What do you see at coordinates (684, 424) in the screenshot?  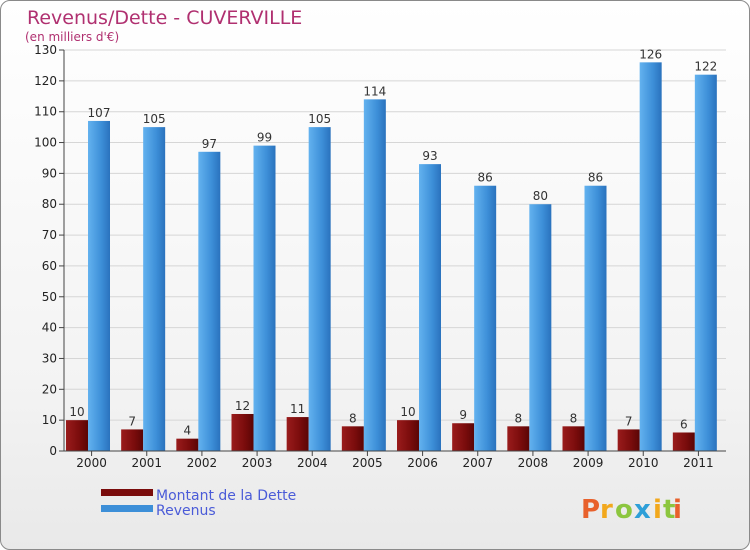 I see `data-label-dette: 6` at bounding box center [684, 424].